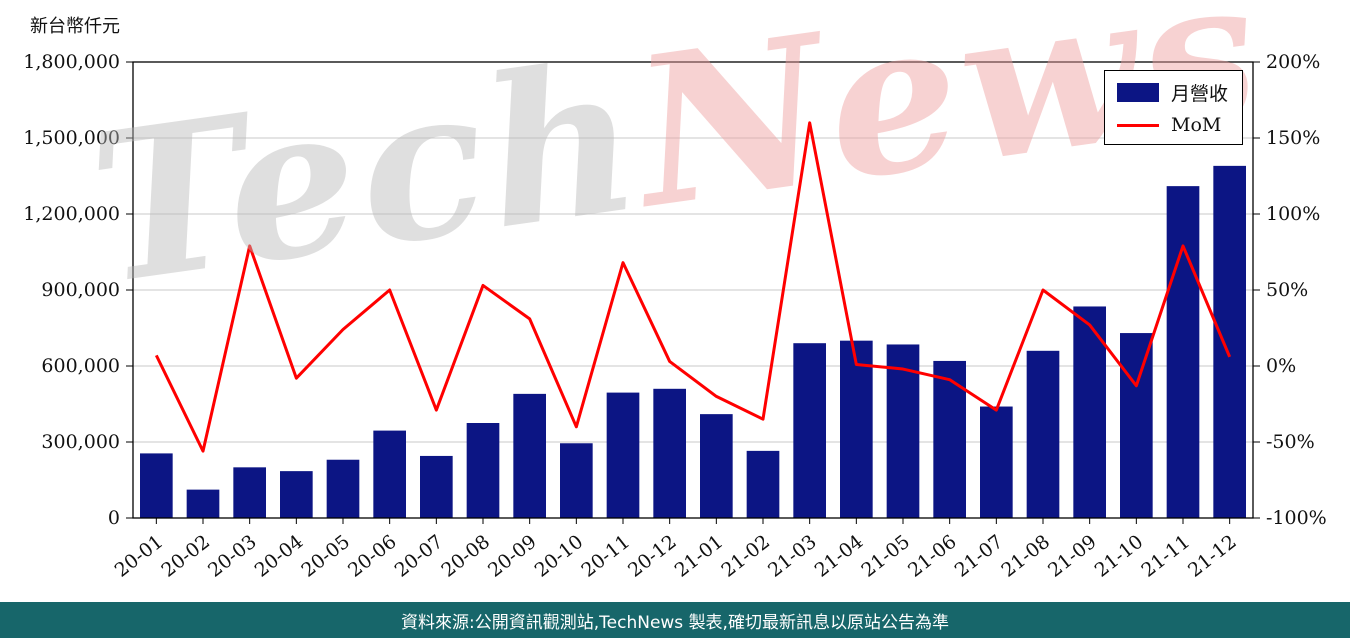 The height and width of the screenshot is (638, 1350). I want to click on x-axis-tick-label: 20-07, so click(419, 556).